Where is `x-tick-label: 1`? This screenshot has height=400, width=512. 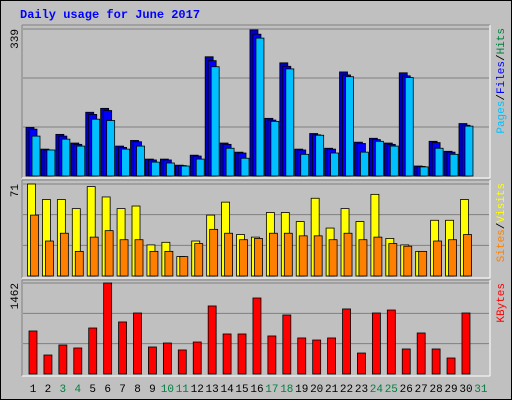 x-tick-label: 1 is located at coordinates (33, 390).